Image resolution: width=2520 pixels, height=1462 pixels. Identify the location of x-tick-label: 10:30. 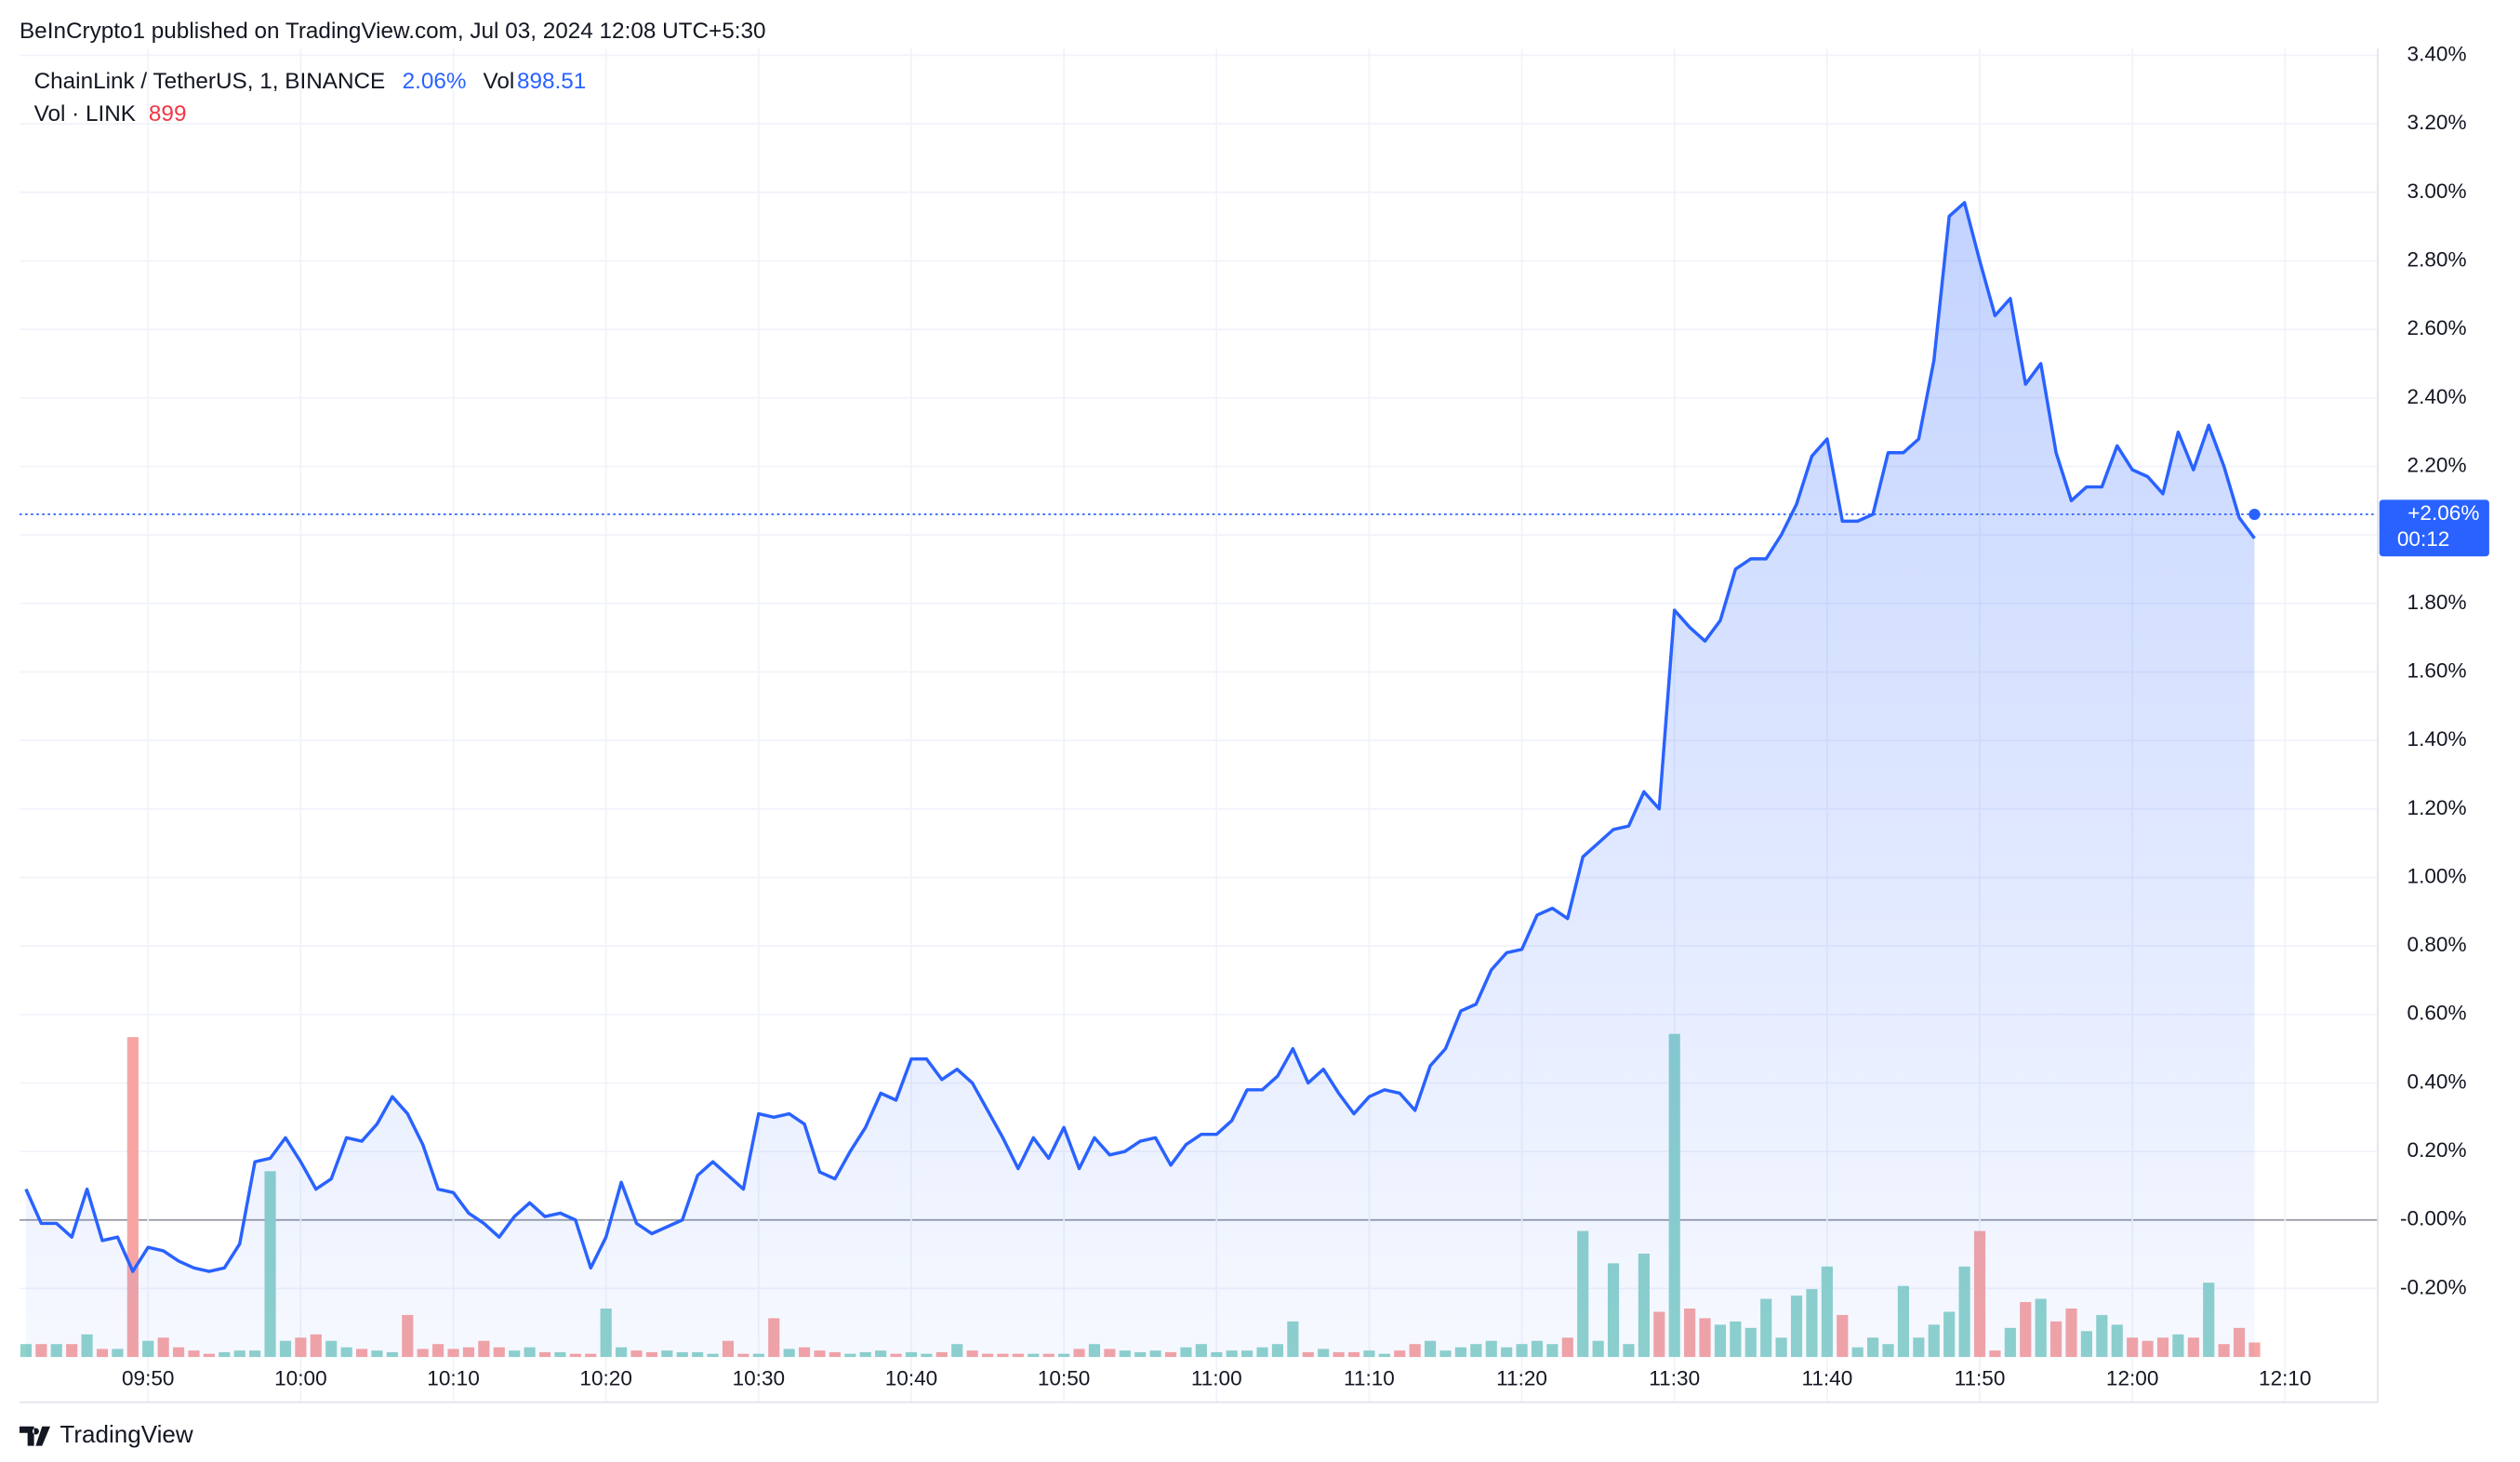
(759, 1377).